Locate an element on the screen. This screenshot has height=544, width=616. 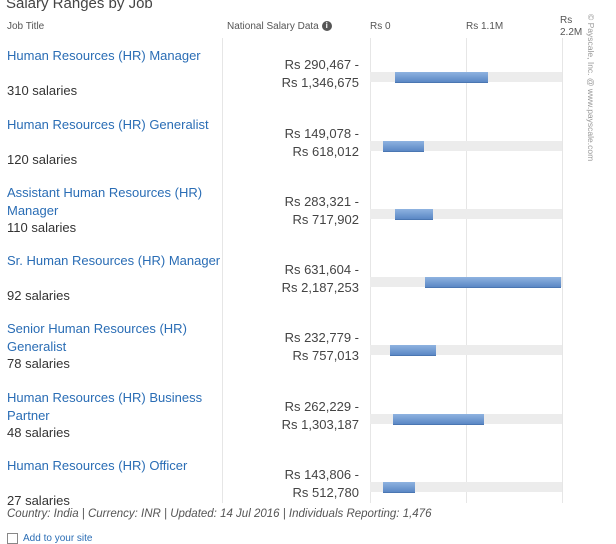
job-title-header: Job Title is located at coordinates (26, 26).